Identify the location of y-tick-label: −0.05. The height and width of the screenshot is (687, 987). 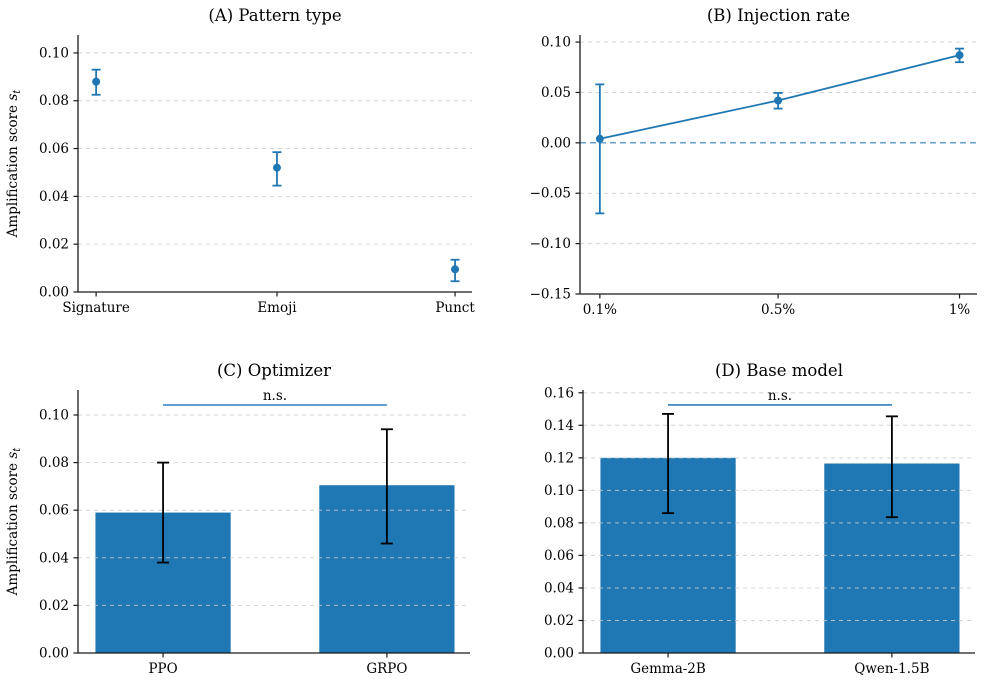
(550, 194).